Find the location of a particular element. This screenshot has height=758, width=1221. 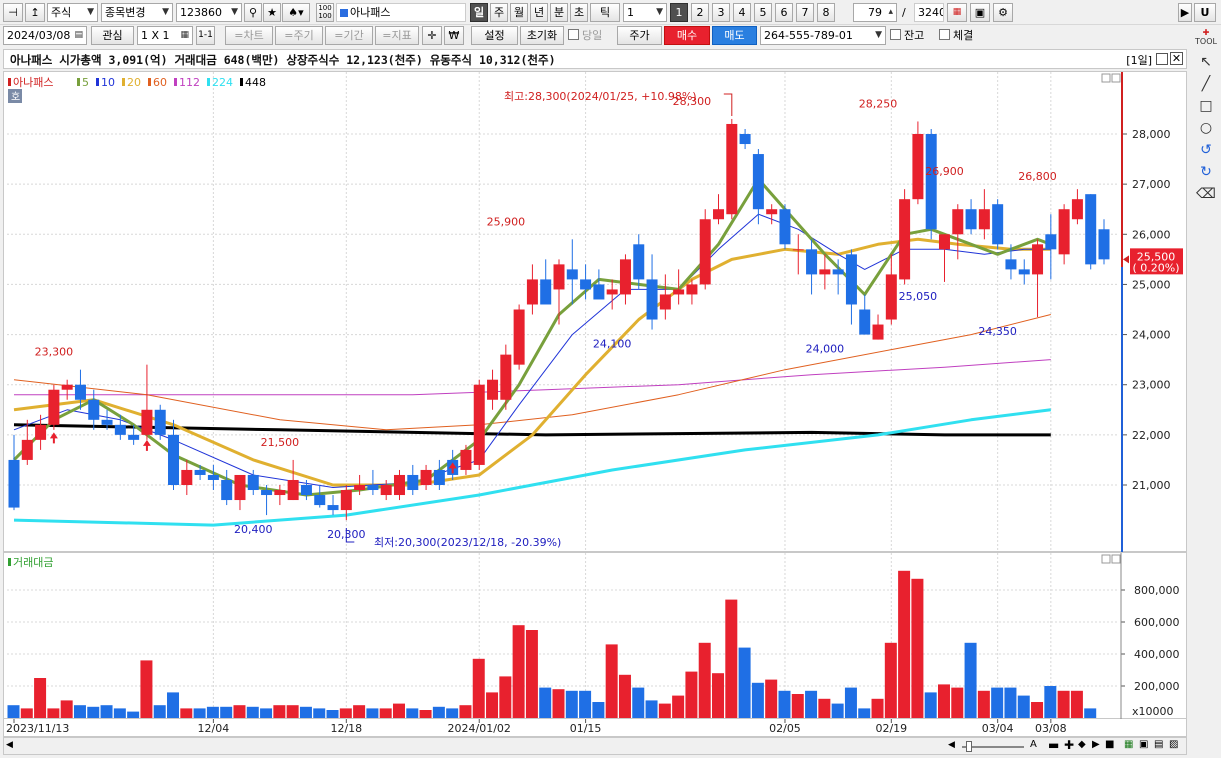

period-value-select: 1 ▼ is located at coordinates (645, 12).